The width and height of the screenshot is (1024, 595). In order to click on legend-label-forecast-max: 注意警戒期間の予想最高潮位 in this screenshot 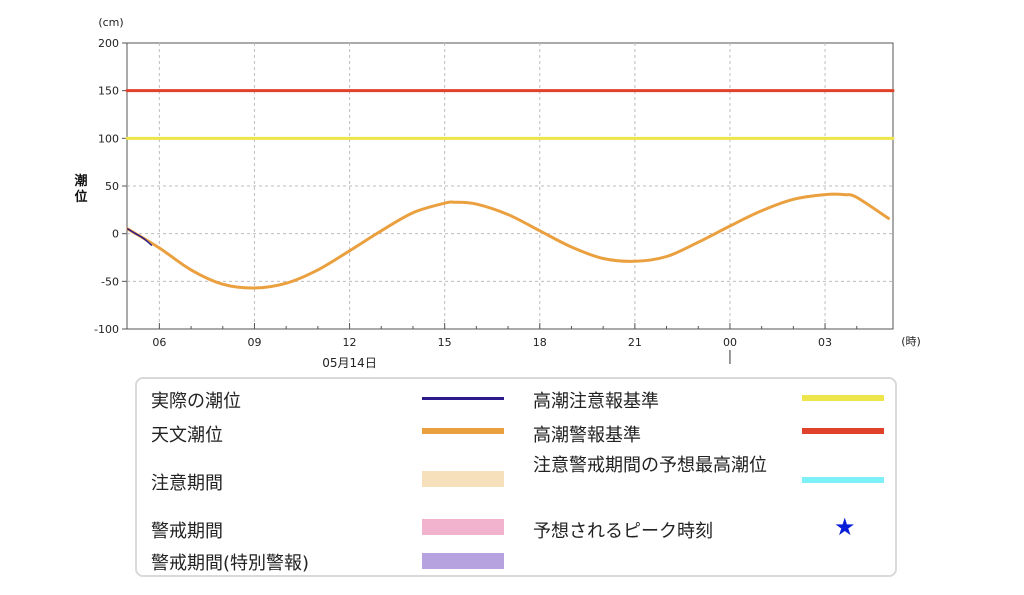, I will do `click(650, 465)`.